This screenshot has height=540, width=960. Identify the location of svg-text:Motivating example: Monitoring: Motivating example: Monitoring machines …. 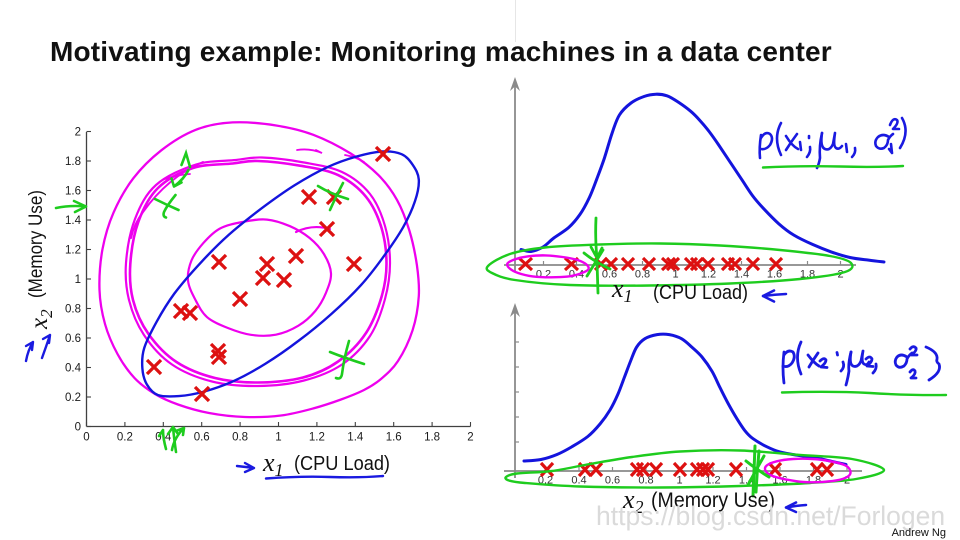
(441, 51).